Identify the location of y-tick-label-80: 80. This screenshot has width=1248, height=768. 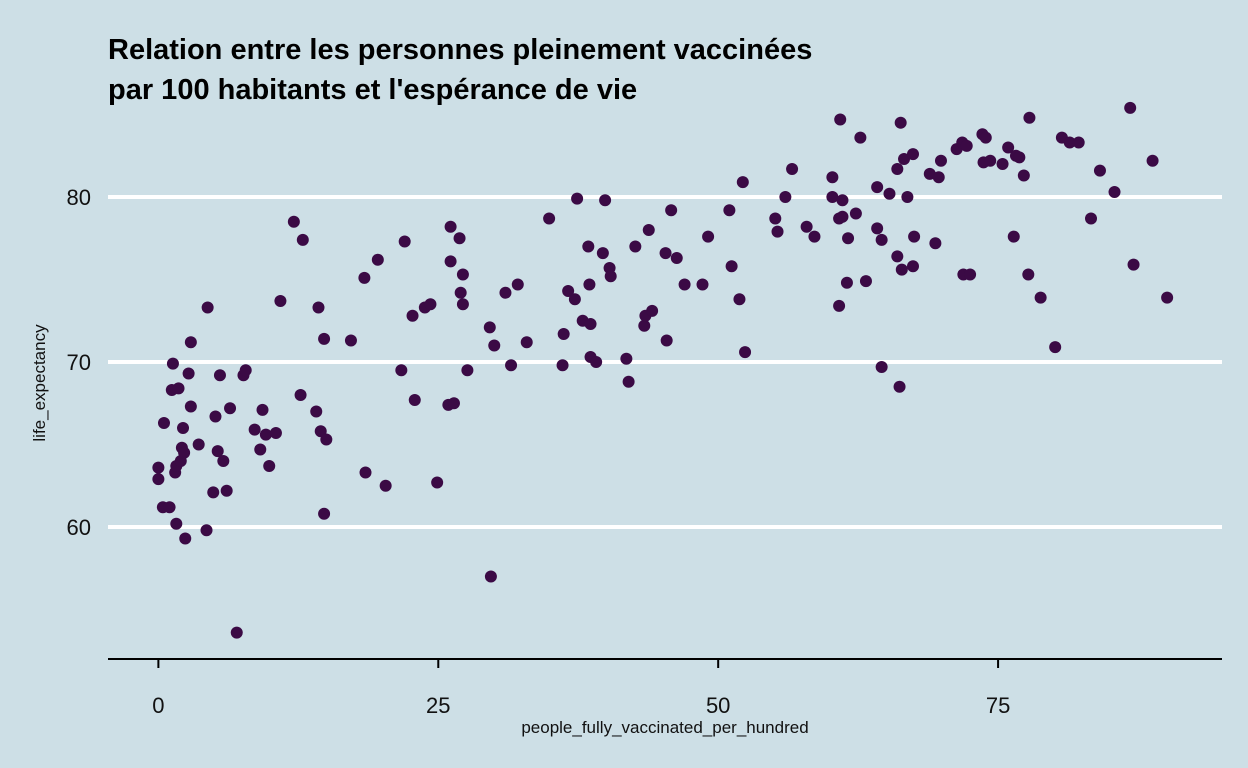
(79, 197).